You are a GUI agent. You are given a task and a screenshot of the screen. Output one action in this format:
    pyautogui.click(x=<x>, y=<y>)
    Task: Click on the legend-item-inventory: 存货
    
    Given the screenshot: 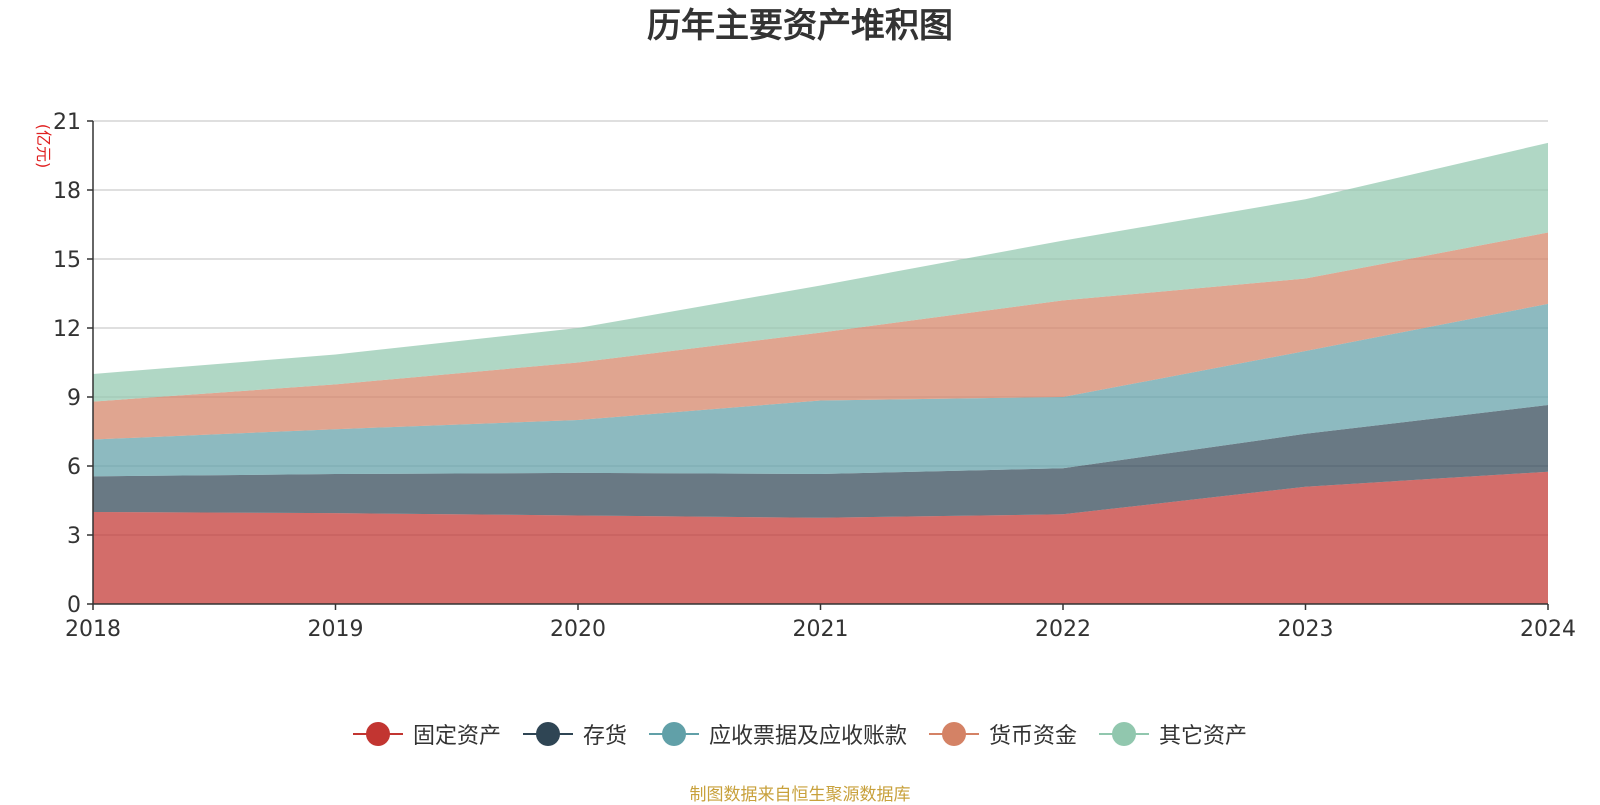 What is the action you would take?
    pyautogui.click(x=574, y=734)
    